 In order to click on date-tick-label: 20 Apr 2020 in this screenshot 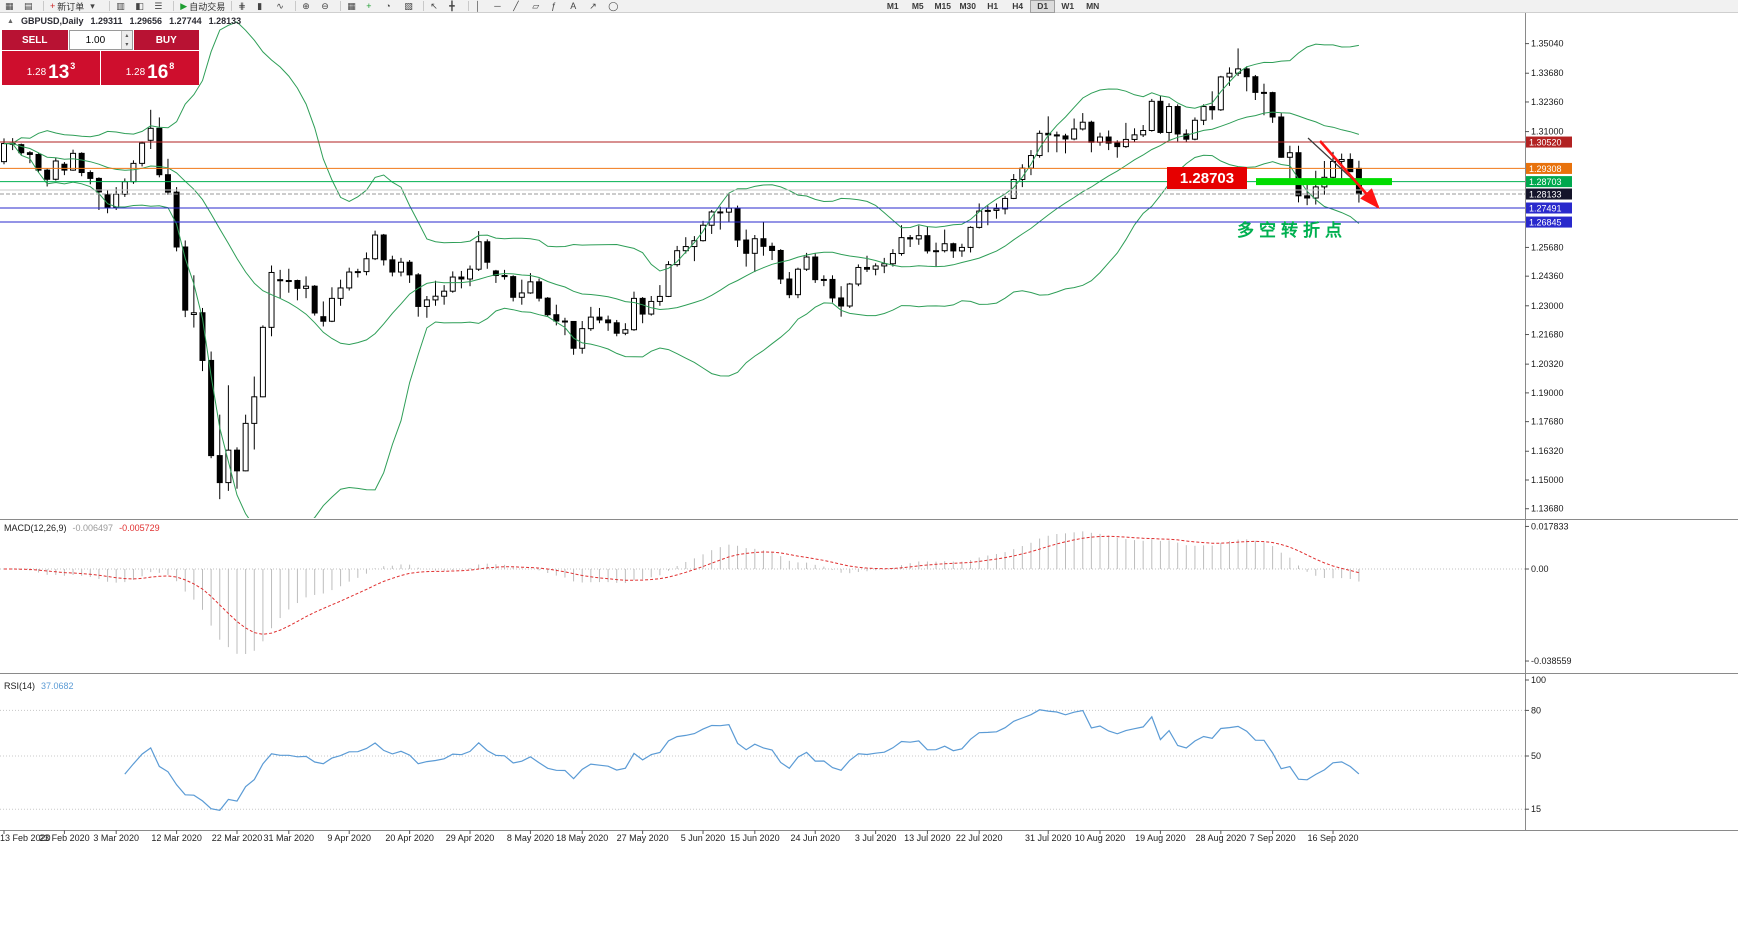, I will do `click(409, 838)`.